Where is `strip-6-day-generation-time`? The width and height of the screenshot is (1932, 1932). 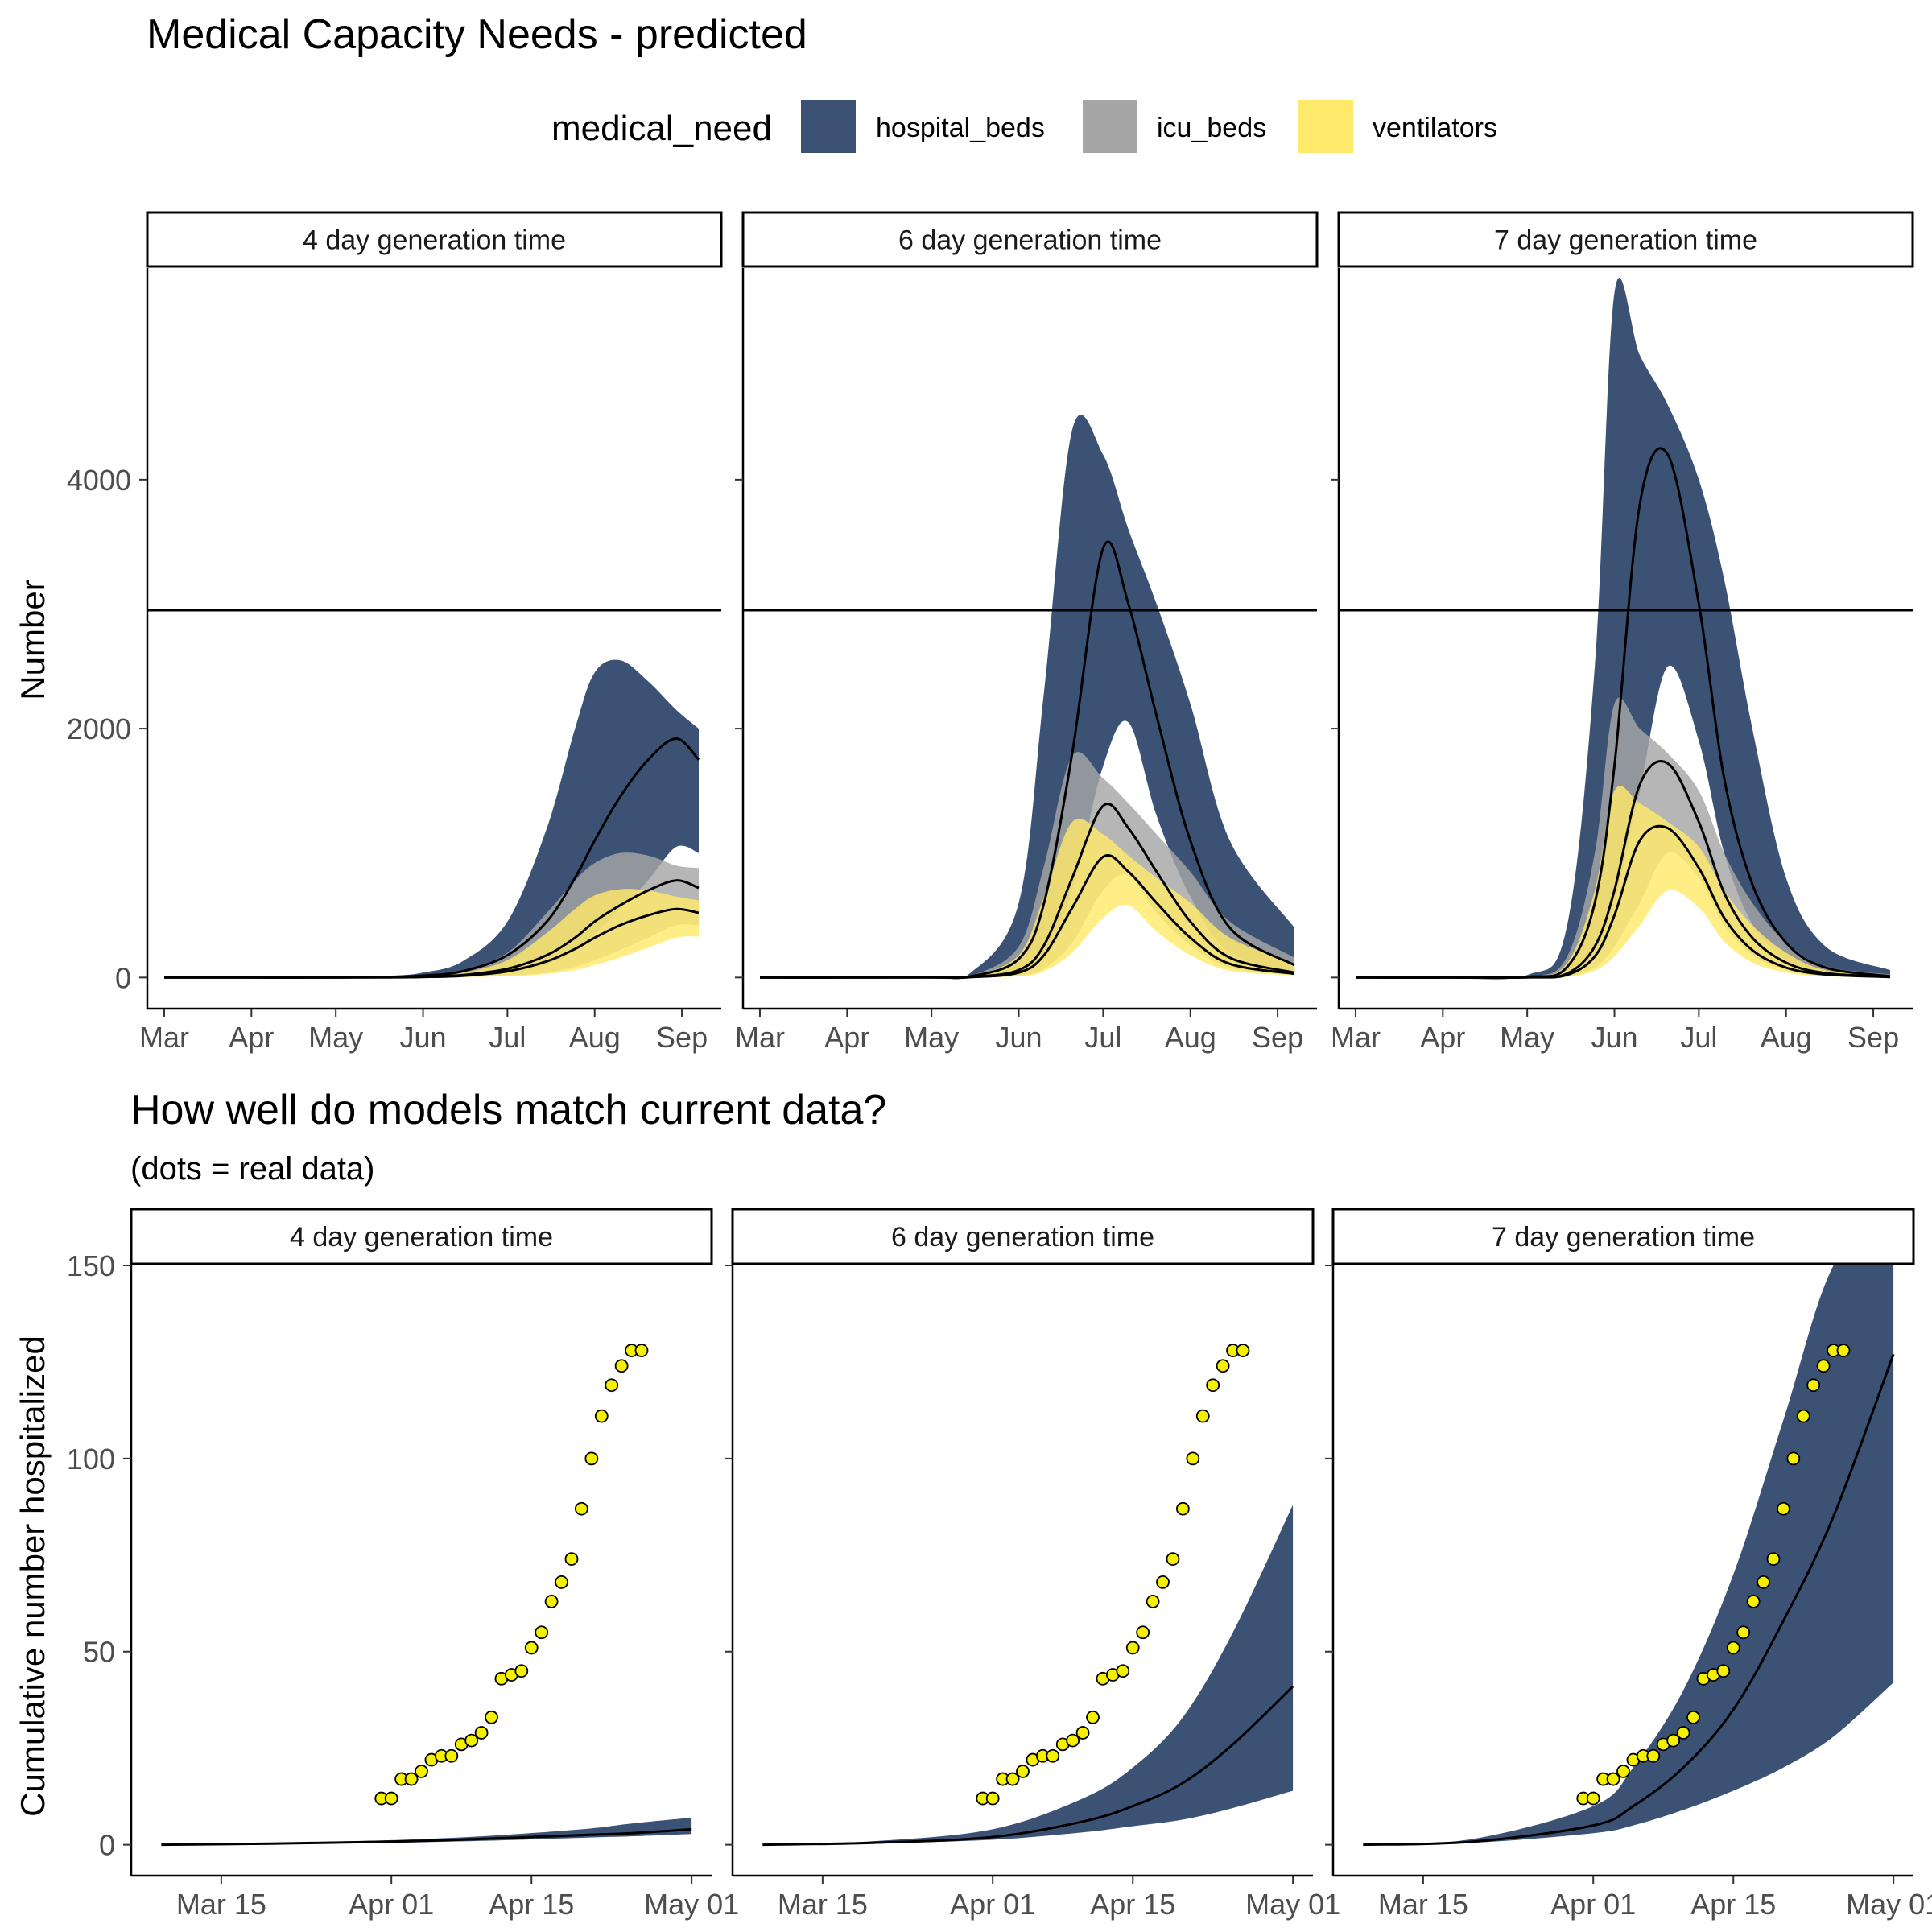 strip-6-day-generation-time is located at coordinates (1030, 239).